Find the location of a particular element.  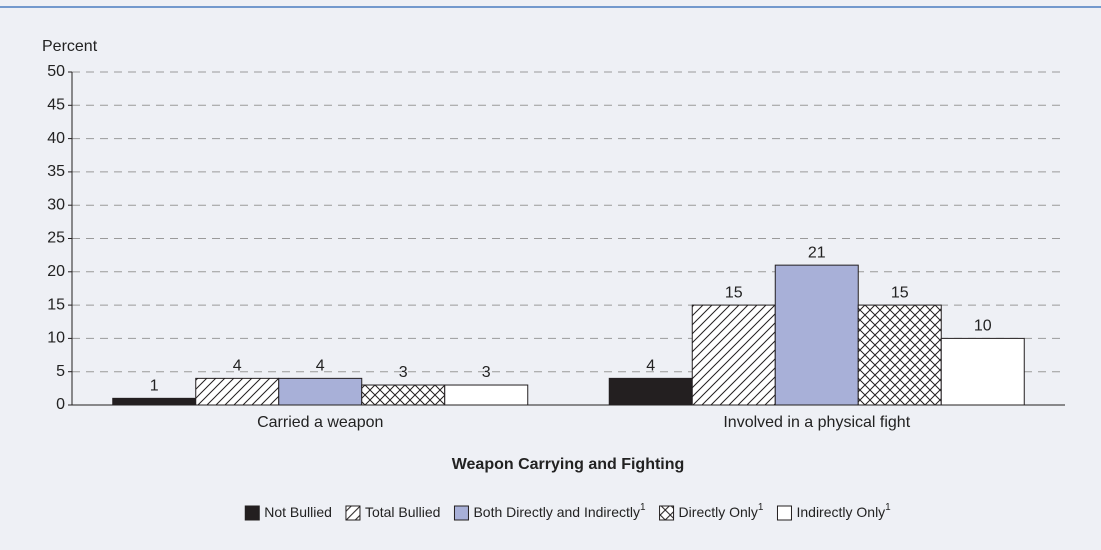

legend-name: Not Bullied is located at coordinates (298, 512).